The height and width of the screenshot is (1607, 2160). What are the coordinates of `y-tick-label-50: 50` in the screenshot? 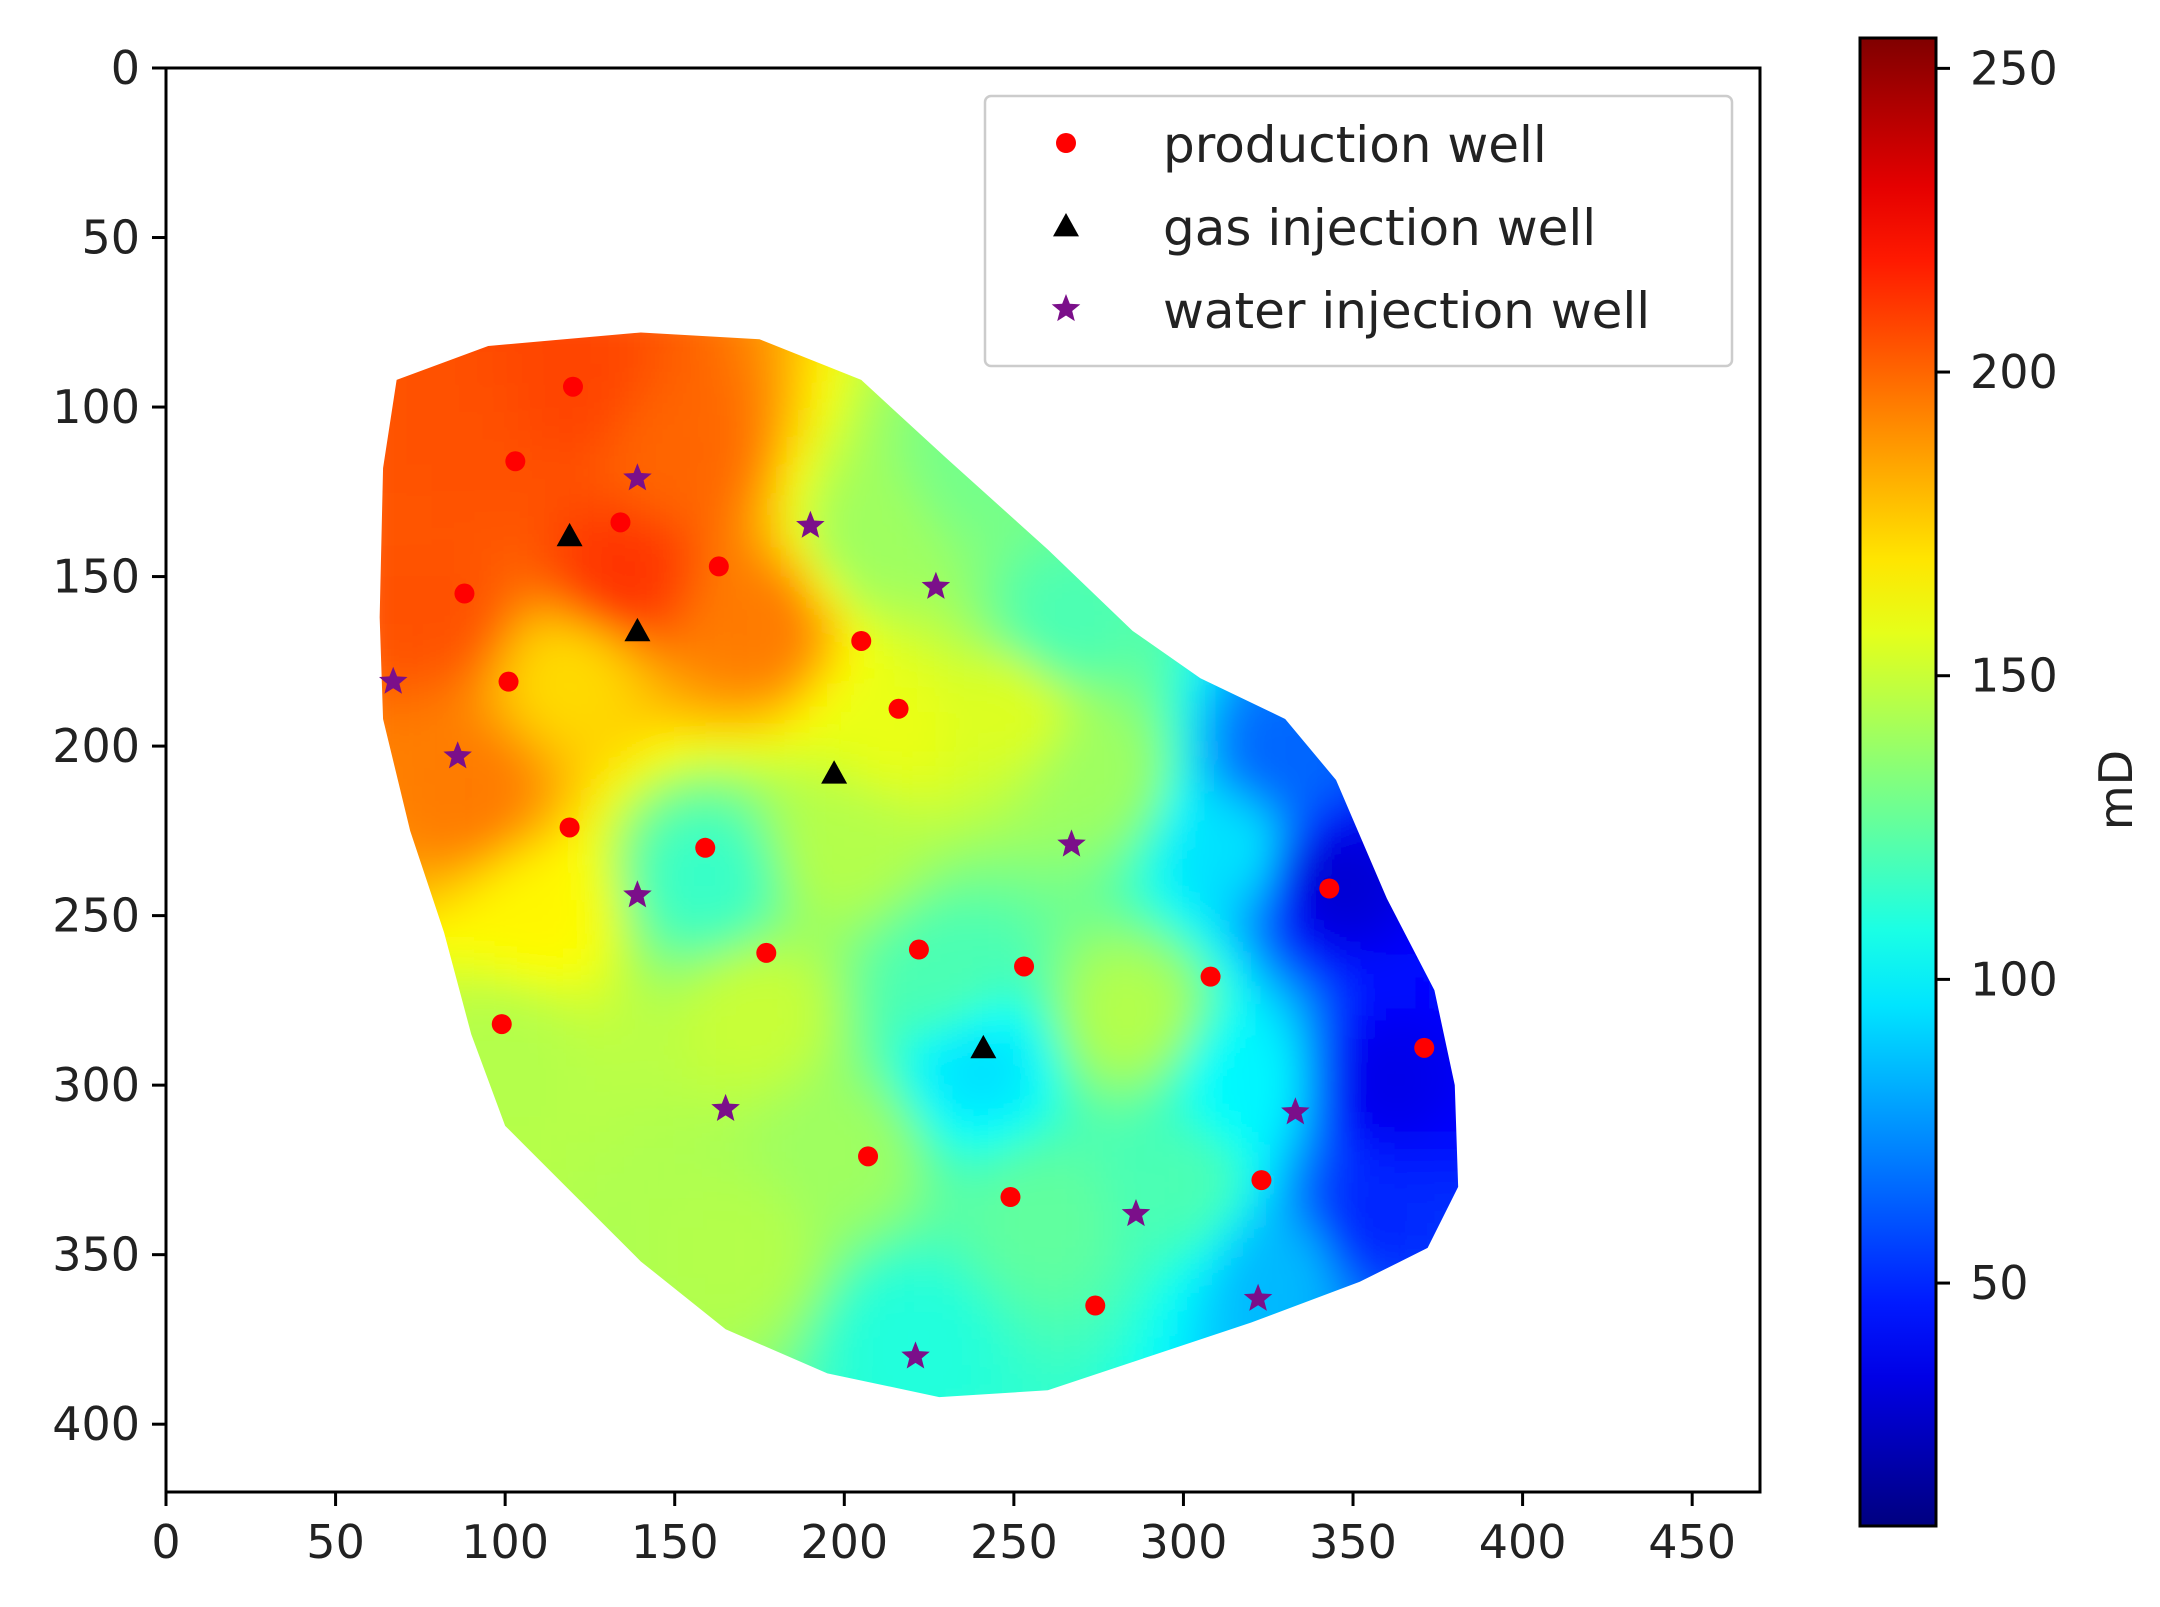 It's located at (110, 238).